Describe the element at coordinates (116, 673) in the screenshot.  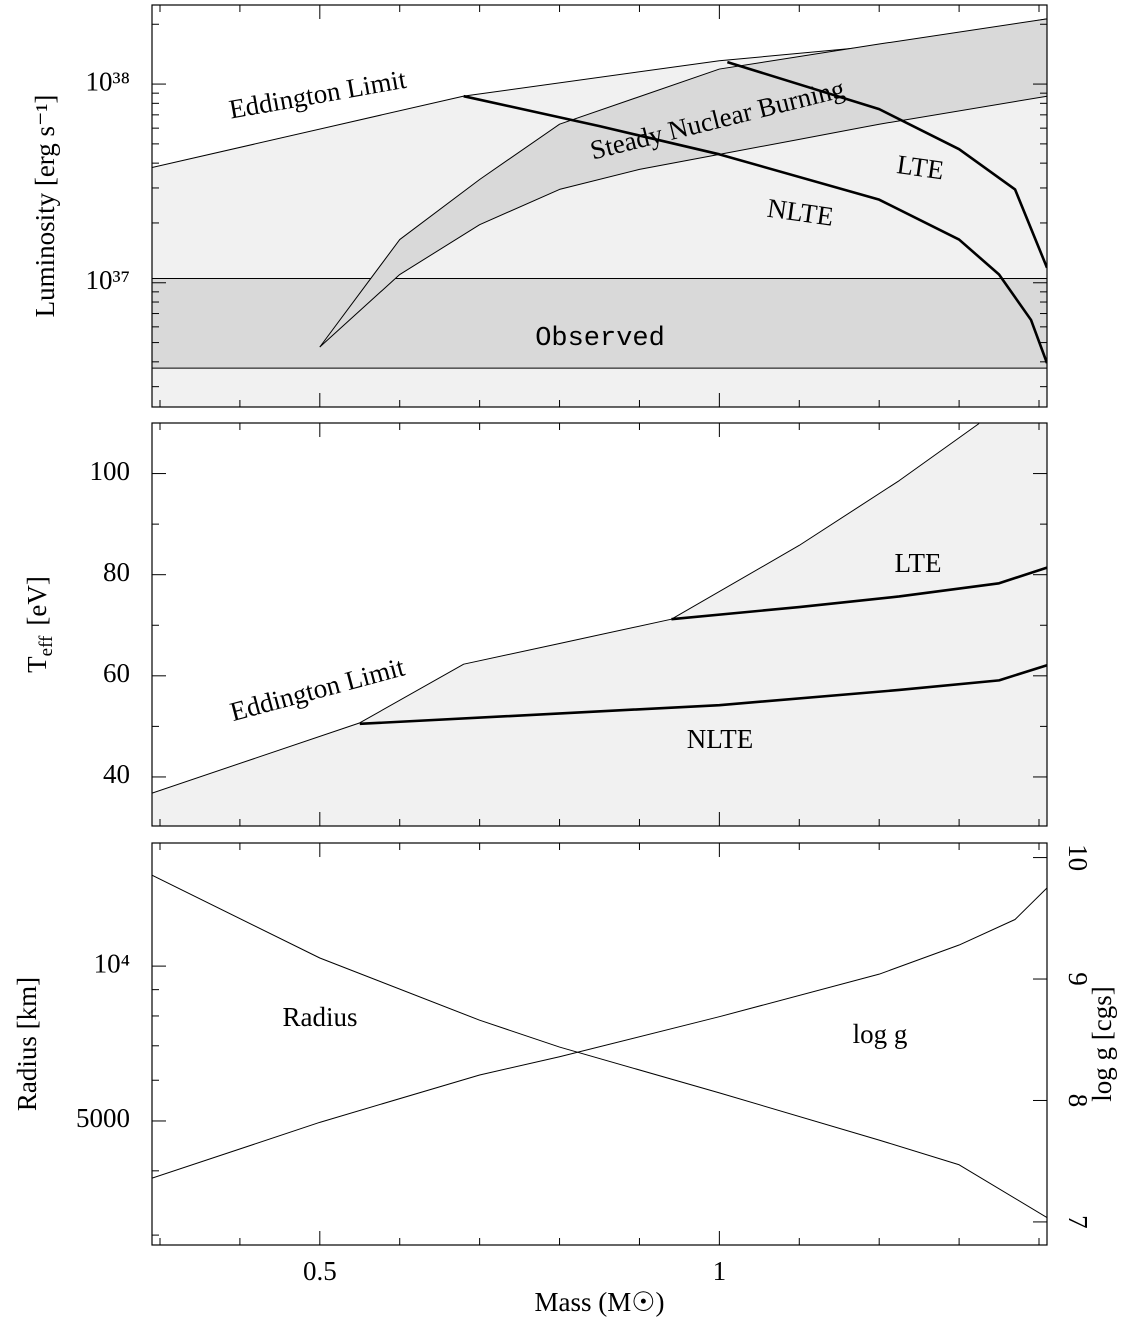
I see `y-tick-label: 60` at that location.